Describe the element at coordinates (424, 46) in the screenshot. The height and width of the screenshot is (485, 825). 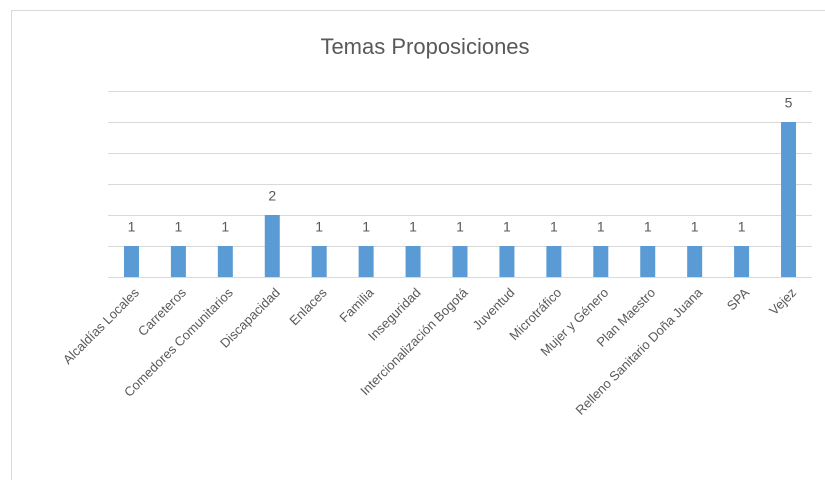
I see `chart-title: Temas Proposiciones` at that location.